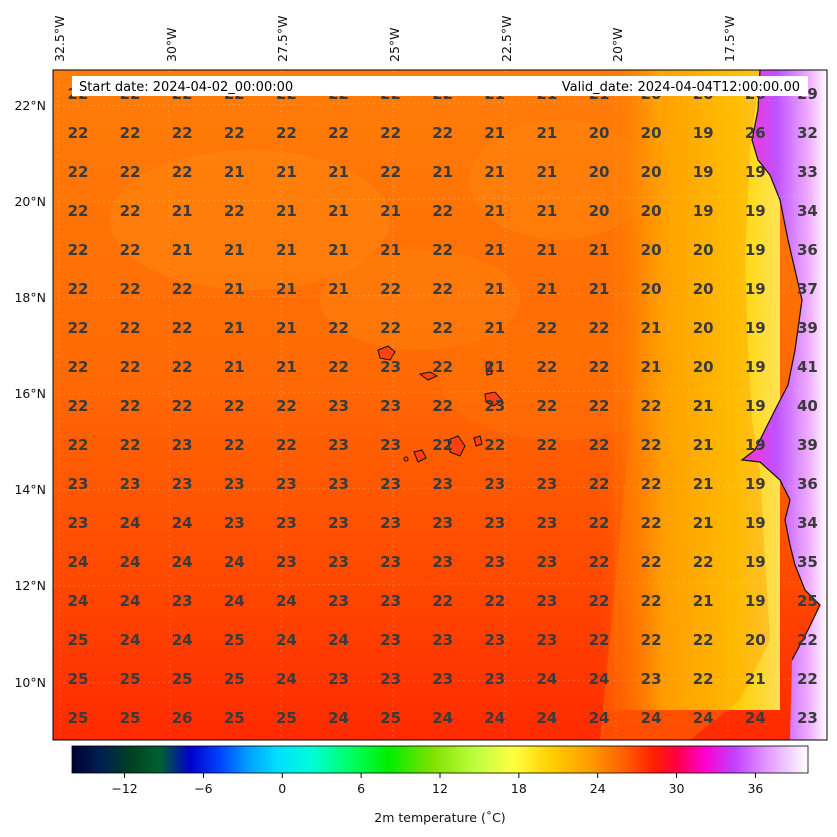  I want to click on grid-value: 35, so click(807, 562).